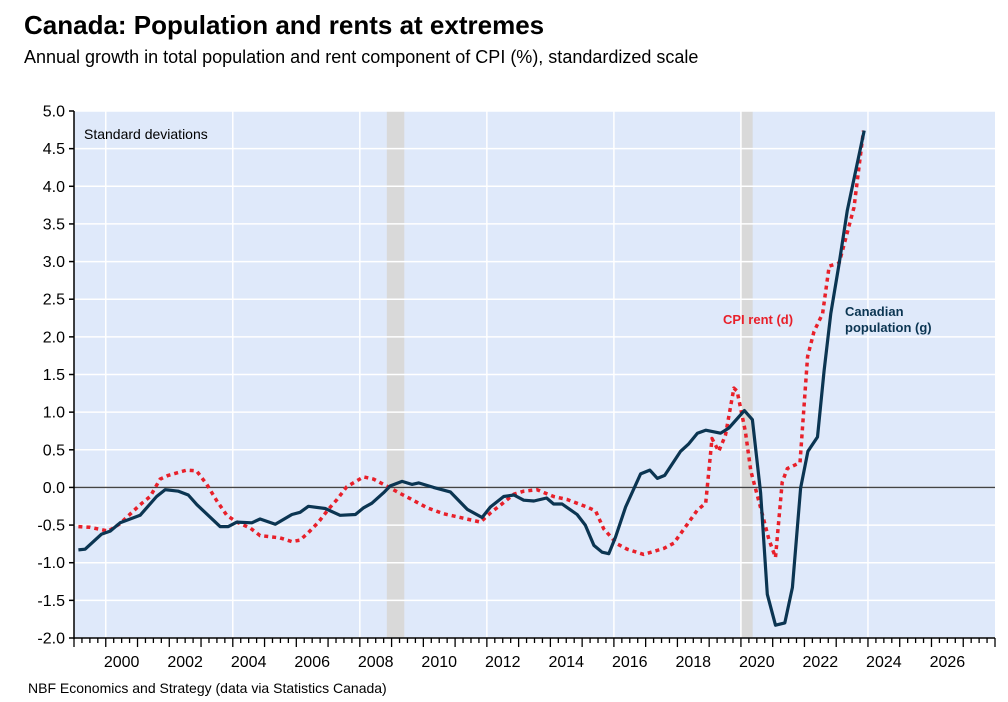  What do you see at coordinates (54, 149) in the screenshot?
I see `y-tick-label: 4.5` at bounding box center [54, 149].